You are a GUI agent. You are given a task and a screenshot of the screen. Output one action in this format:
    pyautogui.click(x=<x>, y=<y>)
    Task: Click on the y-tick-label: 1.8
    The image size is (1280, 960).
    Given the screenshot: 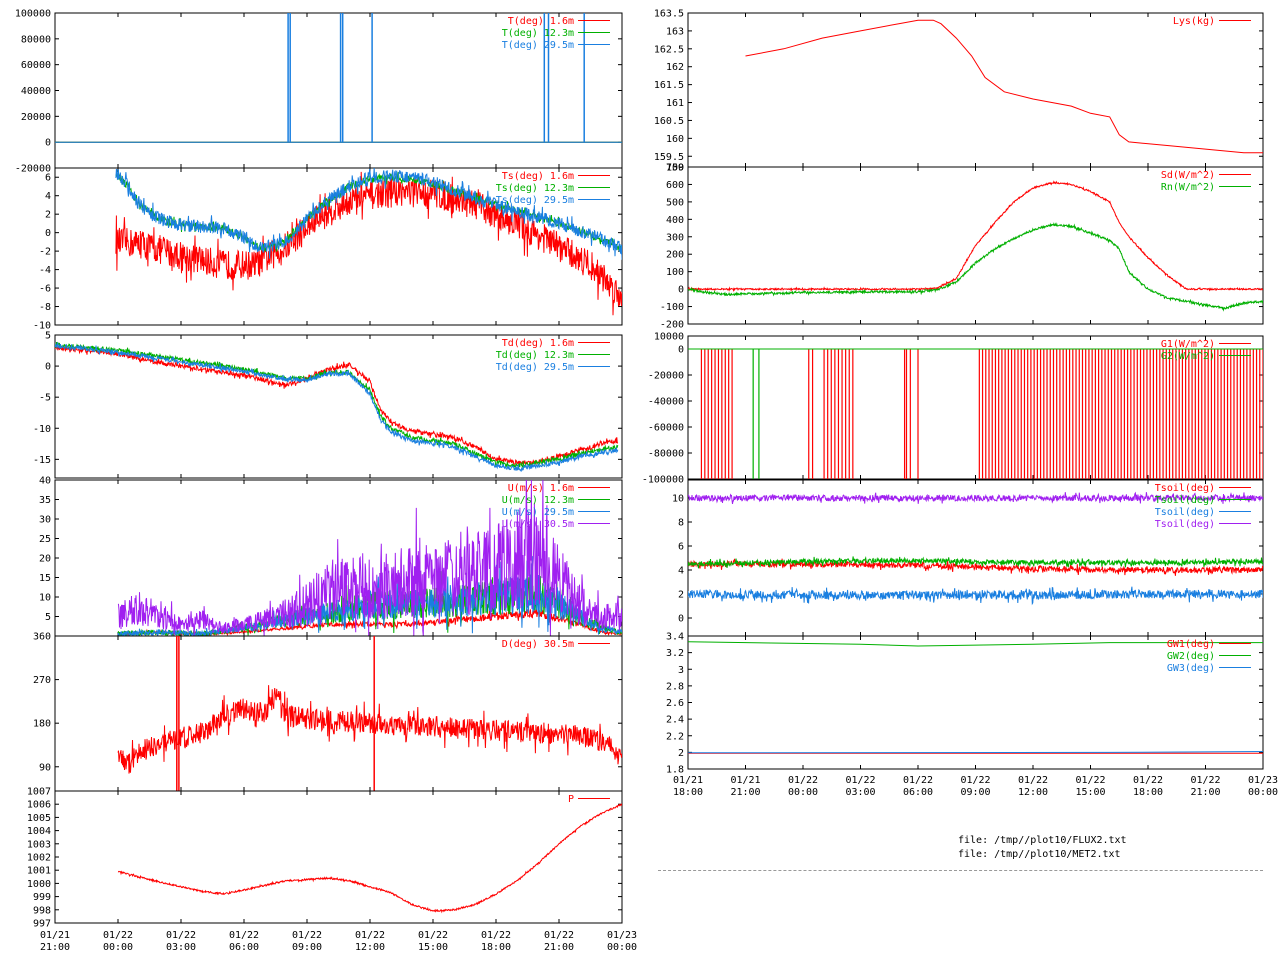 What is the action you would take?
    pyautogui.click(x=675, y=770)
    